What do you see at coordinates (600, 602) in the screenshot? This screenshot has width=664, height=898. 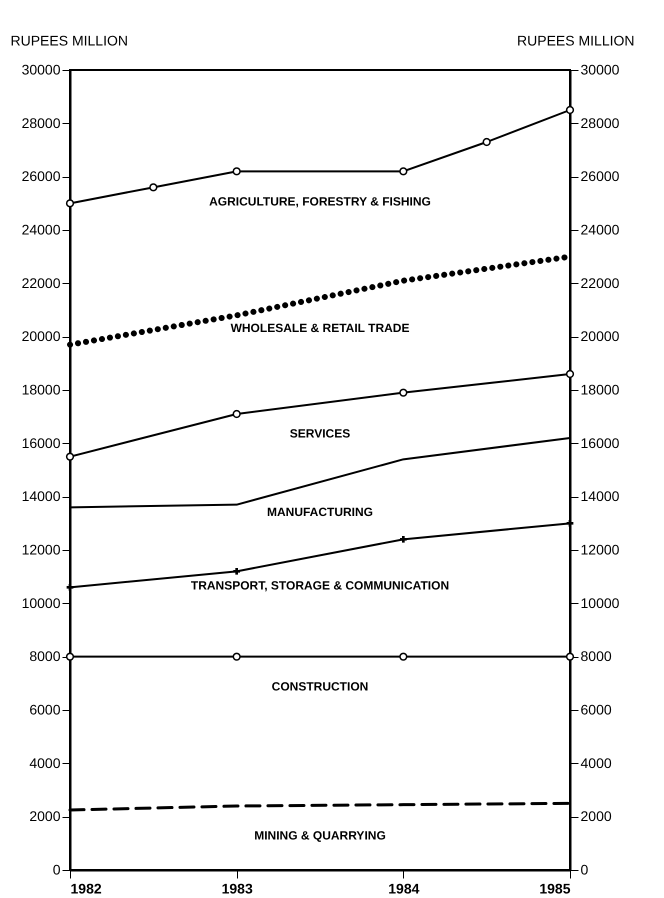 I see `y2-tick-label: 10000` at bounding box center [600, 602].